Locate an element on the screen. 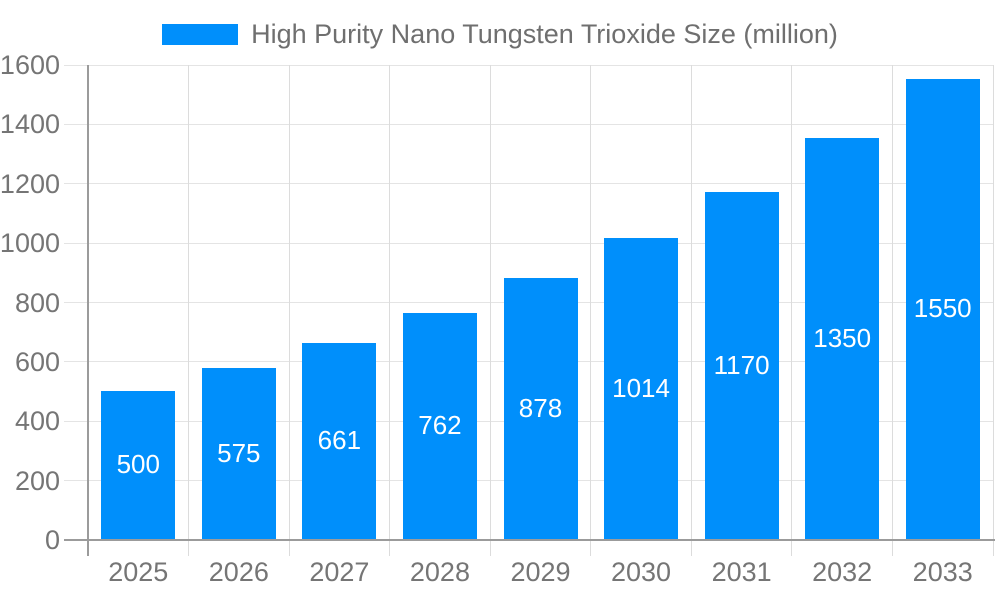 This screenshot has width=1000, height=600. bar-value-label: 1014 is located at coordinates (641, 387).